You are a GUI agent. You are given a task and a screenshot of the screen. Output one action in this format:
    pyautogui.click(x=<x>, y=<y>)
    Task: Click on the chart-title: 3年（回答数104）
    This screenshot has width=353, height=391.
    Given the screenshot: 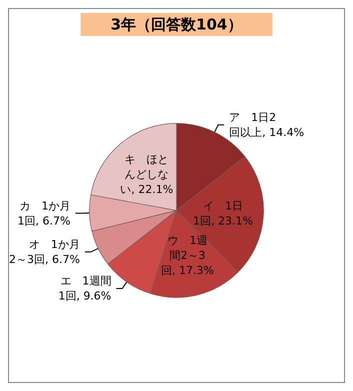 What is the action you would take?
    pyautogui.click(x=176, y=25)
    